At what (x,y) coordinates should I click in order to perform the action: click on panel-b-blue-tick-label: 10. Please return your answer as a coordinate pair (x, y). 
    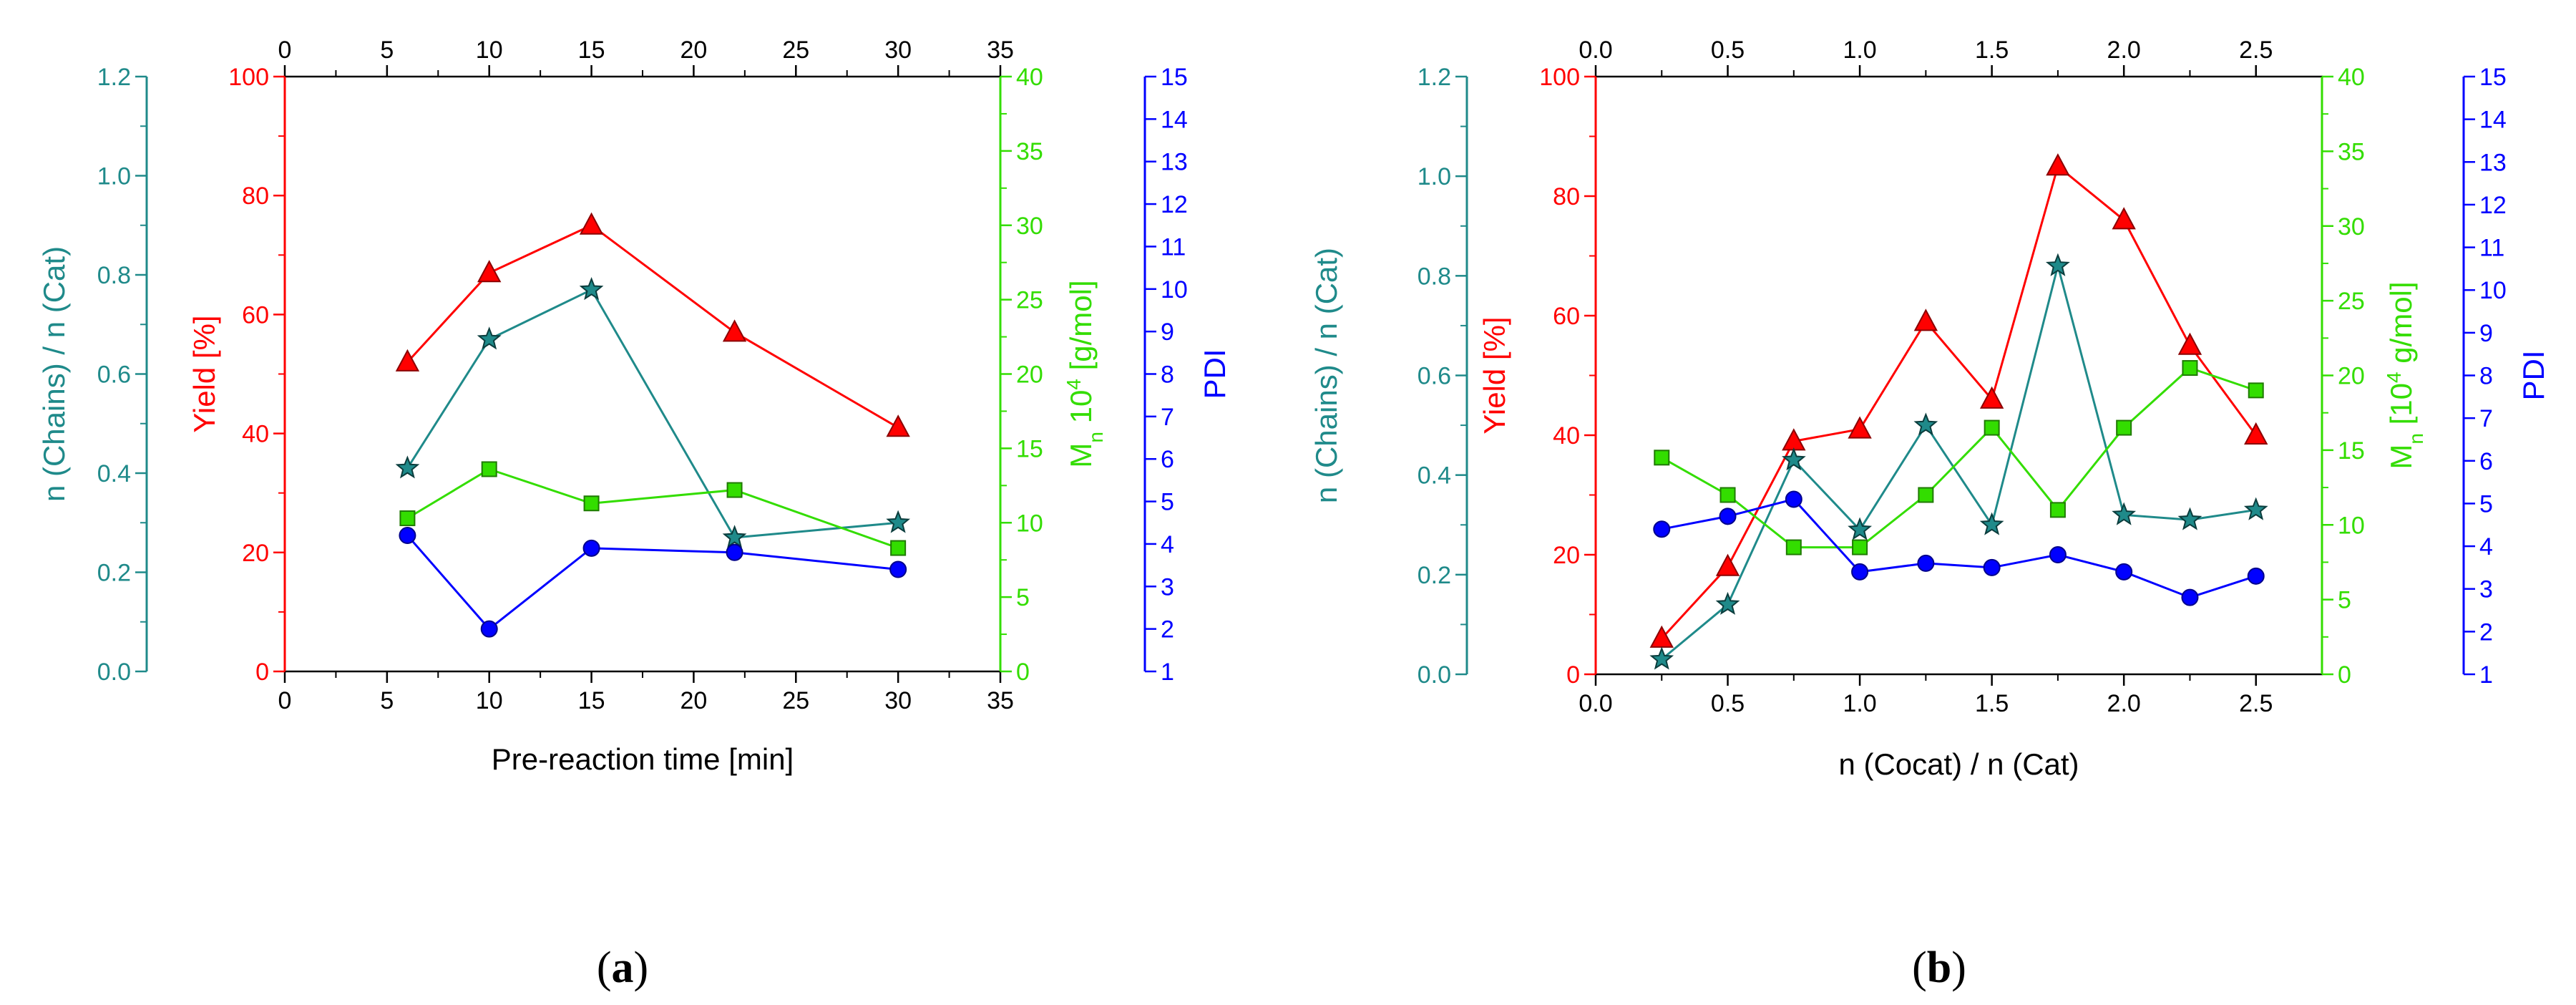
    Looking at the image, I should click on (2493, 290).